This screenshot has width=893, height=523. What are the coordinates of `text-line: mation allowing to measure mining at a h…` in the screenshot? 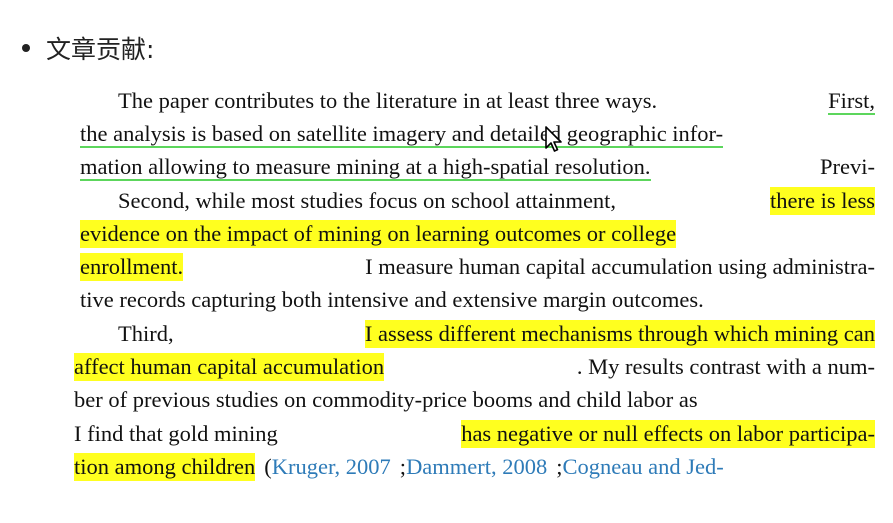 It's located at (477, 167).